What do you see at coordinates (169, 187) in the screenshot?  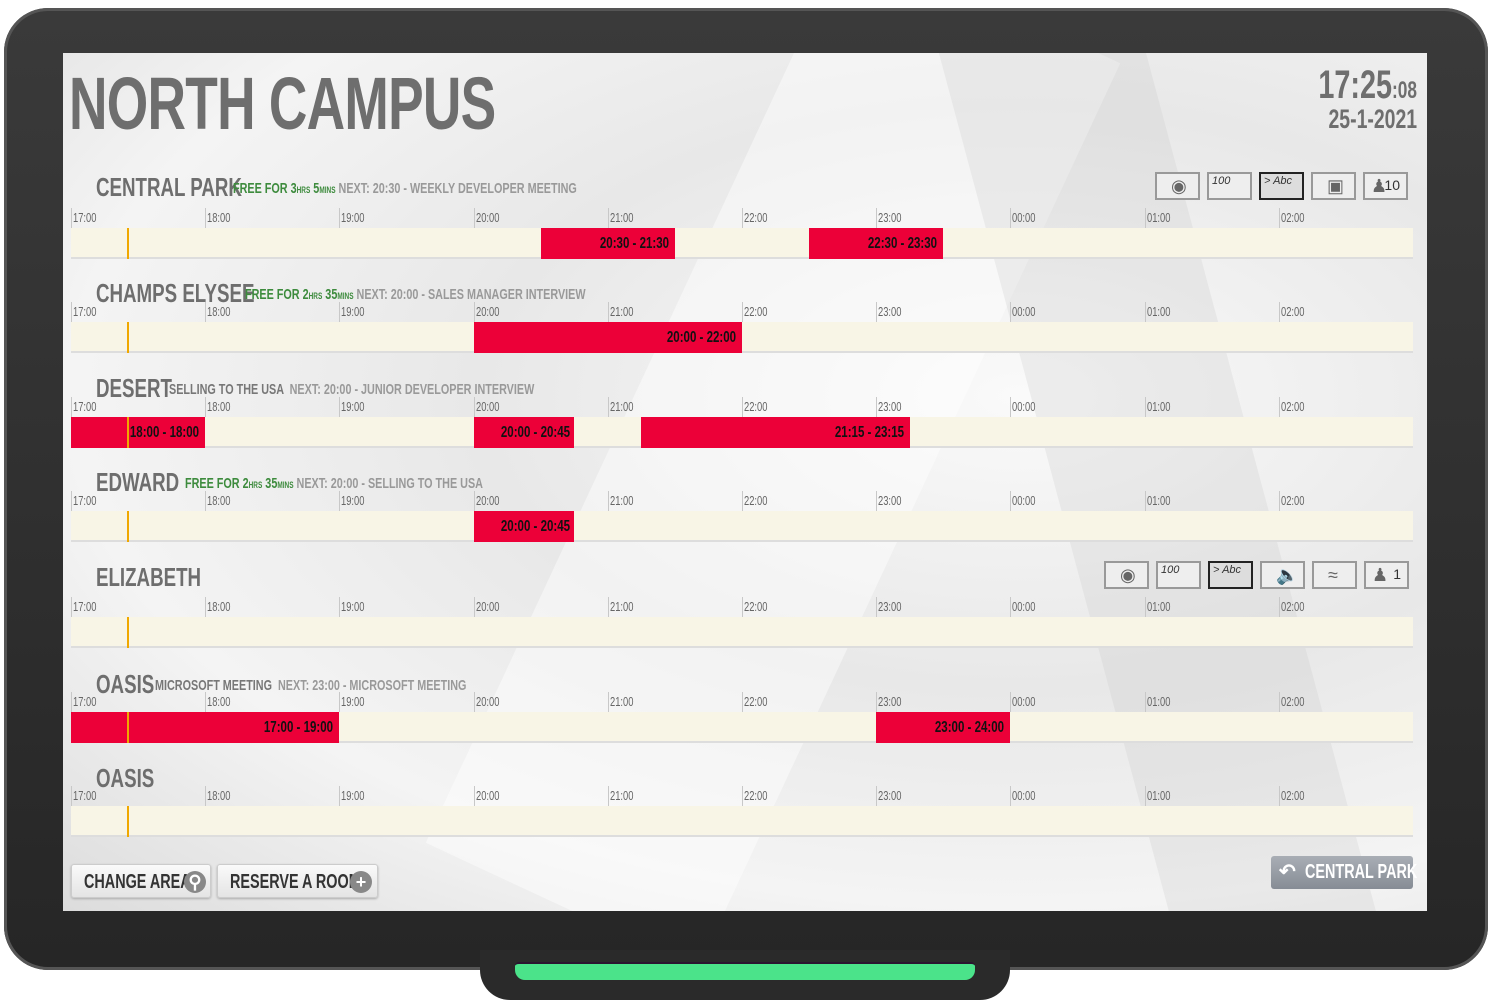 I see `room-name-text: CENTRAL PARK` at bounding box center [169, 187].